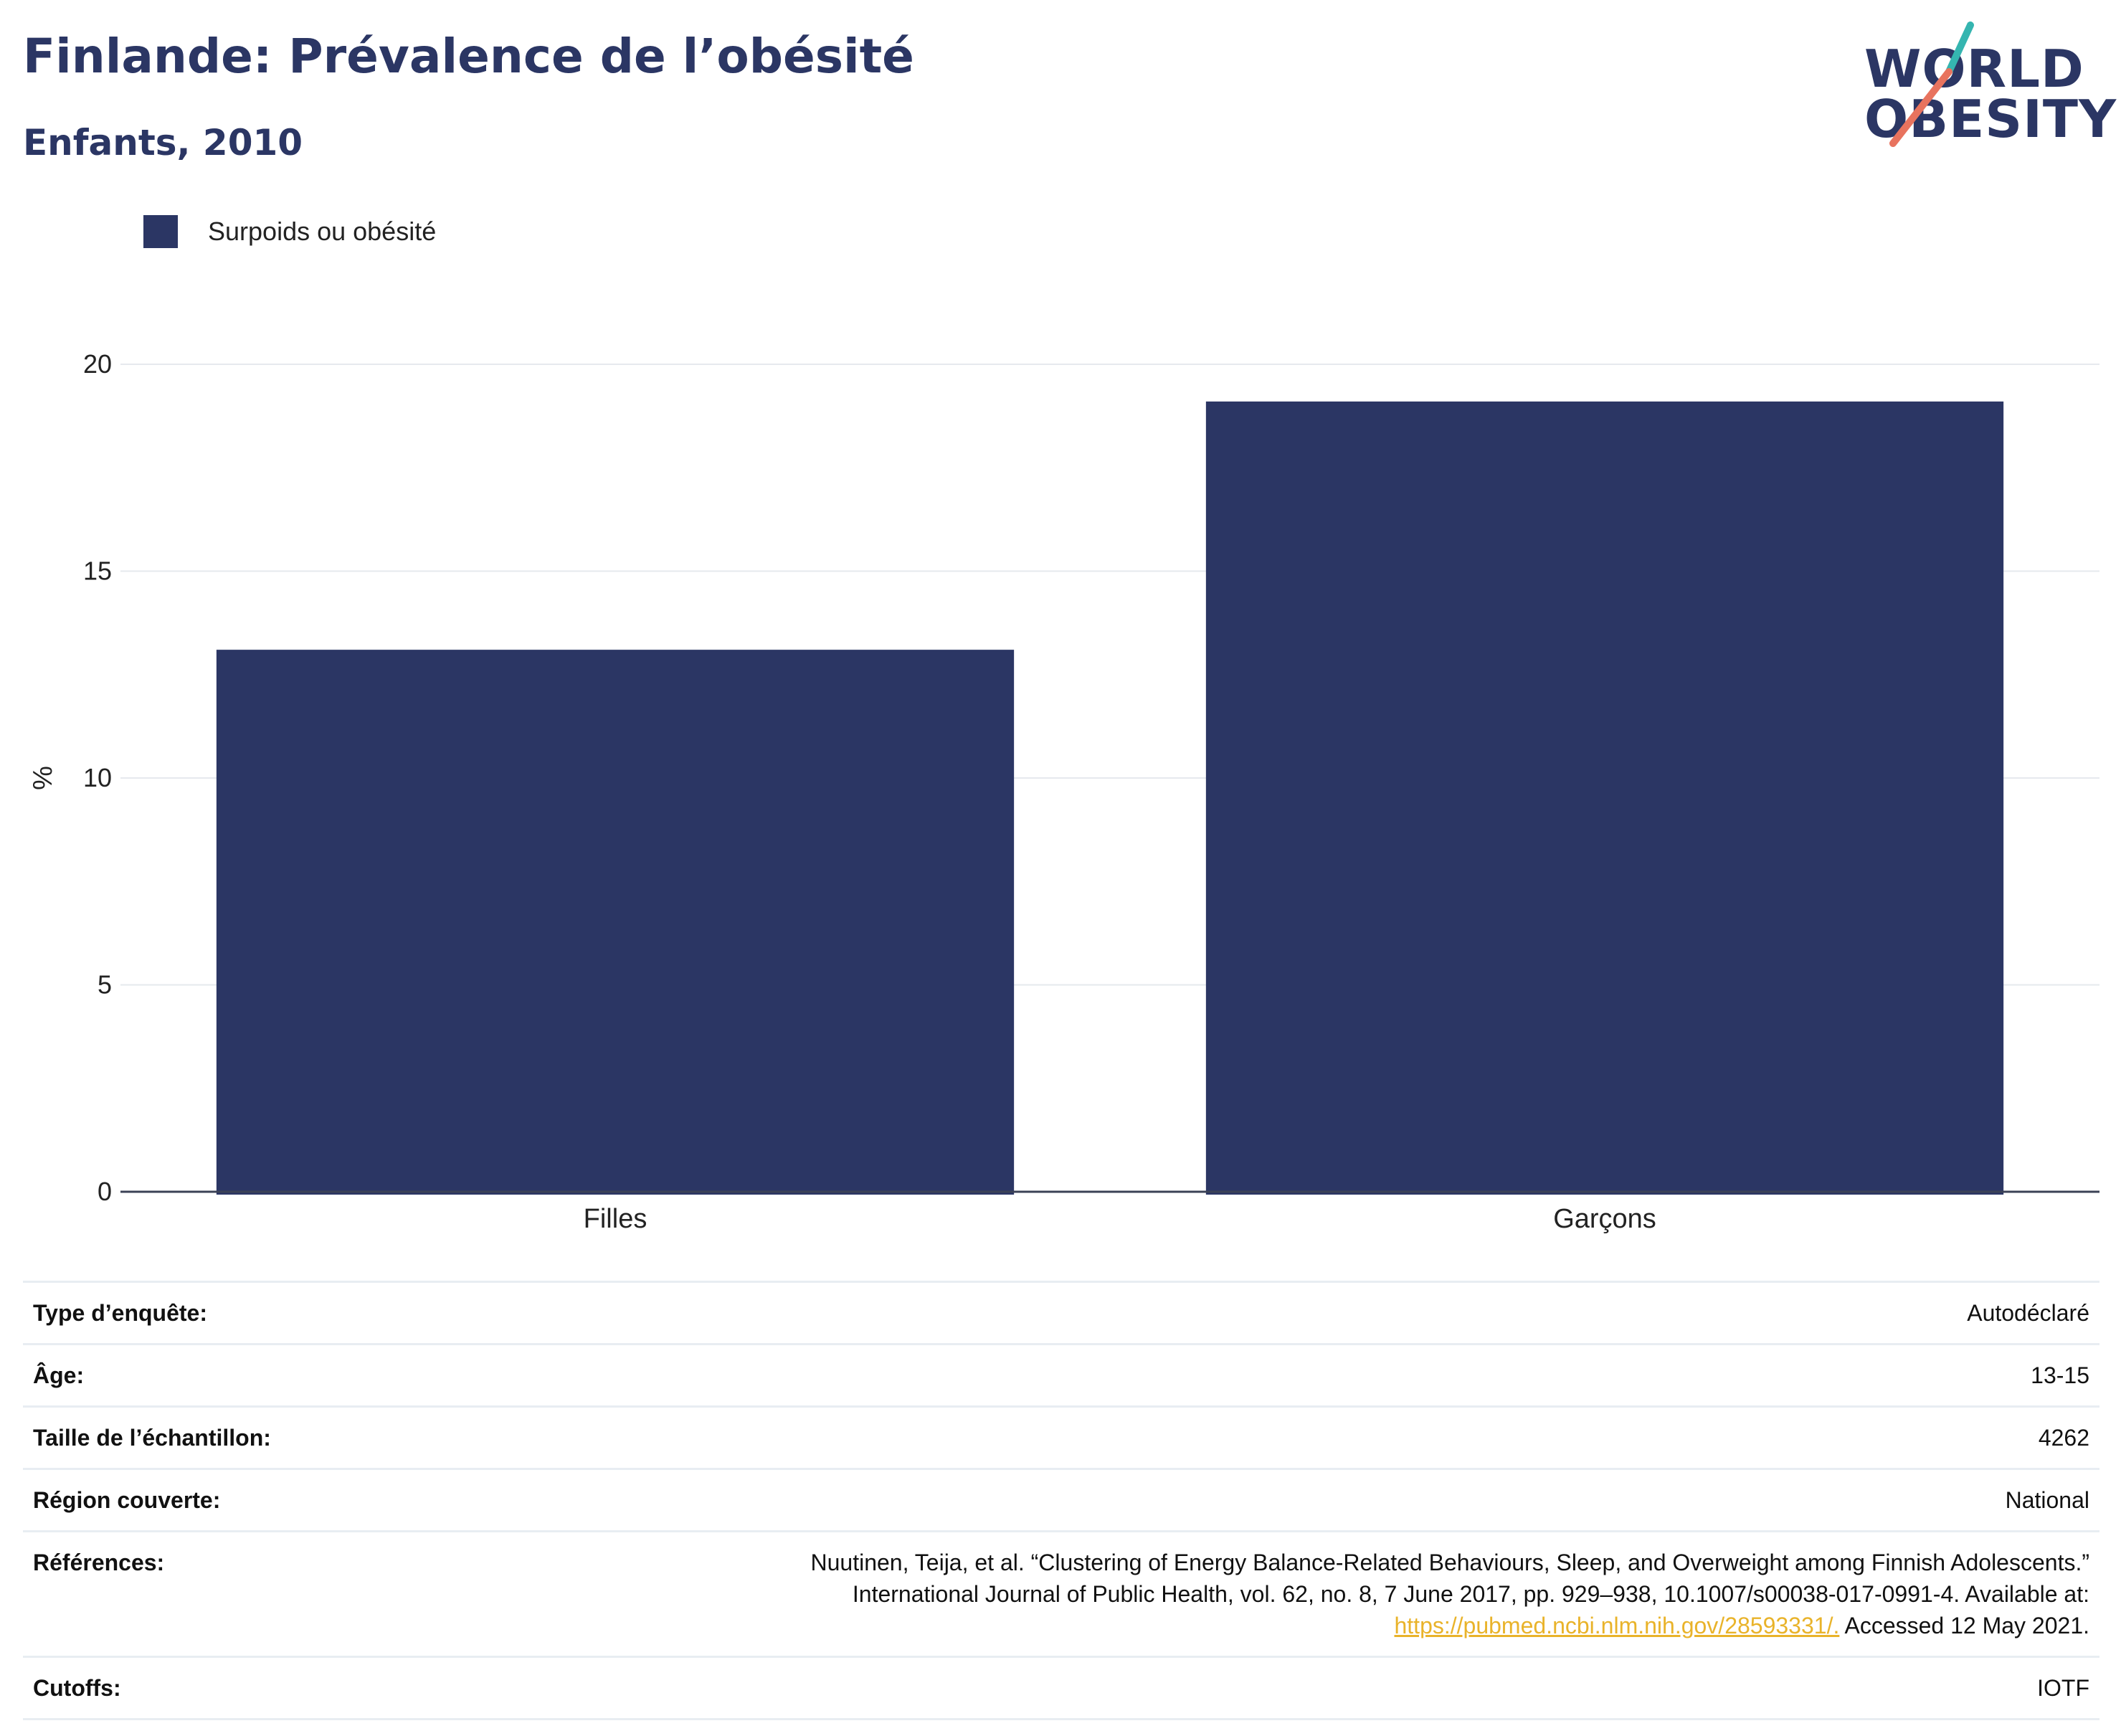  Describe the element at coordinates (1931, 85) in the screenshot. I see `logo-slash-icon` at that location.